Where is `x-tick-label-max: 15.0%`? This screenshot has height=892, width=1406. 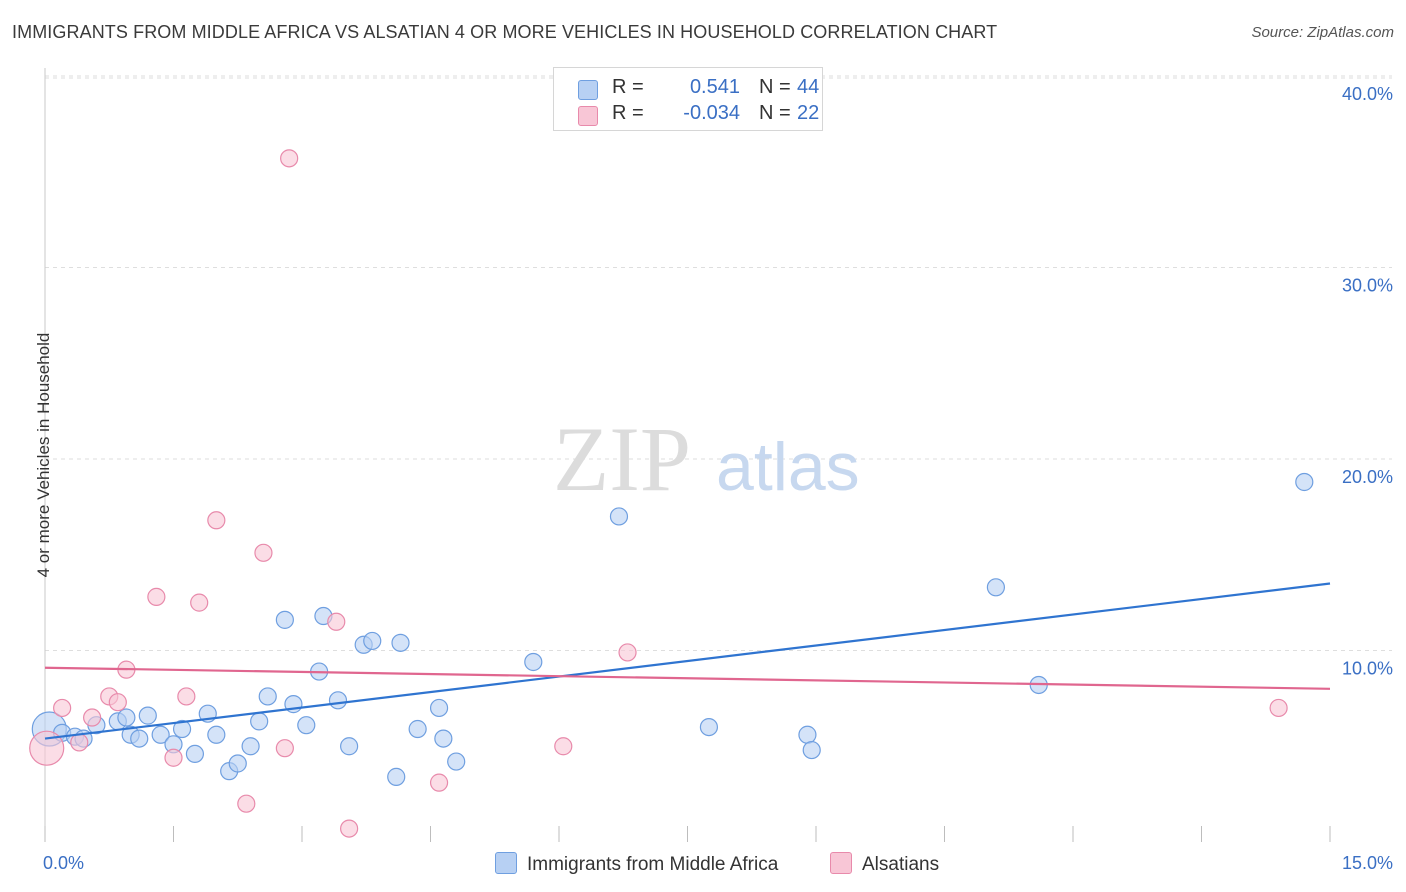
x-tick-label-max: 15.0% is located at coordinates (1367, 863).